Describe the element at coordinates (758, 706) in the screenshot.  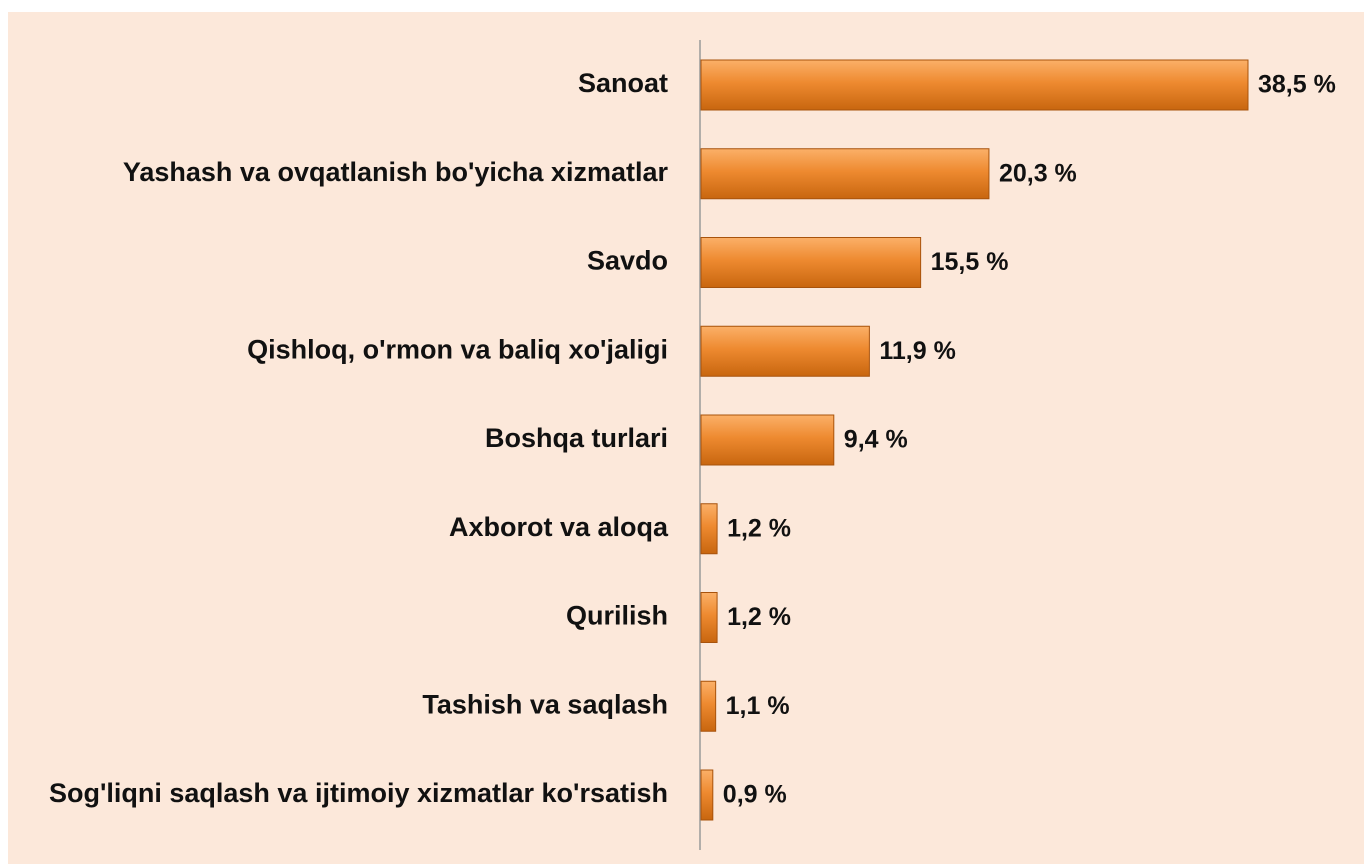
I see `value-label: 1,1 %` at that location.